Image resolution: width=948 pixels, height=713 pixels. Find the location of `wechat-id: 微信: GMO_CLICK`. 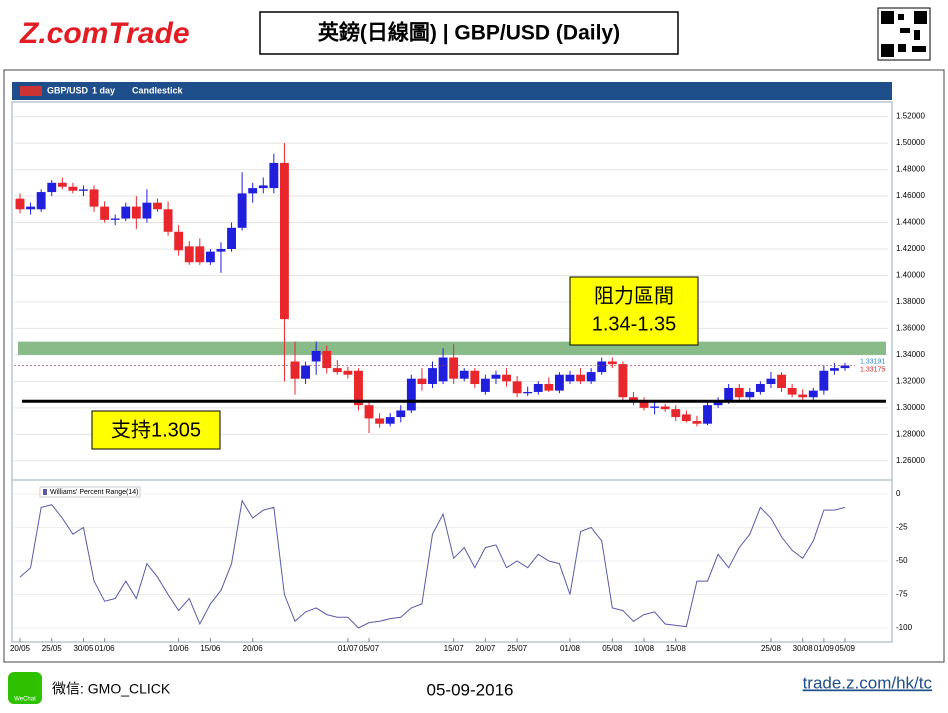

wechat-id: 微信: GMO_CLICK is located at coordinates (111, 689).